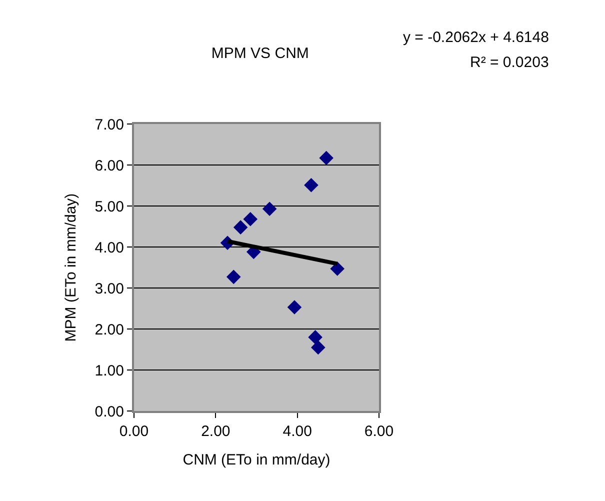  I want to click on chart-title: MPM VS CNM, so click(260, 53).